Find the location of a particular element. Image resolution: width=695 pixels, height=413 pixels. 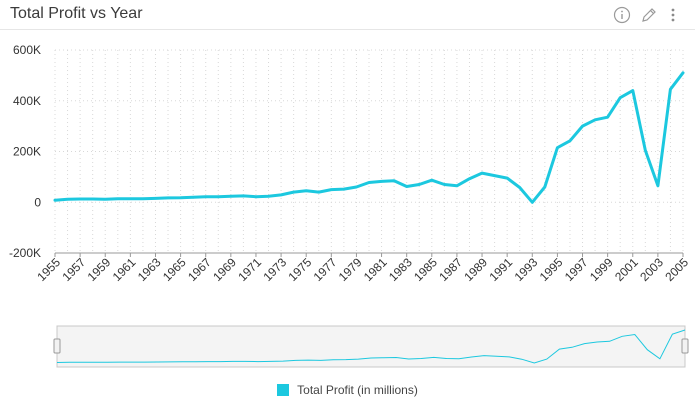

x-tick-label: 1957 is located at coordinates (73, 269).